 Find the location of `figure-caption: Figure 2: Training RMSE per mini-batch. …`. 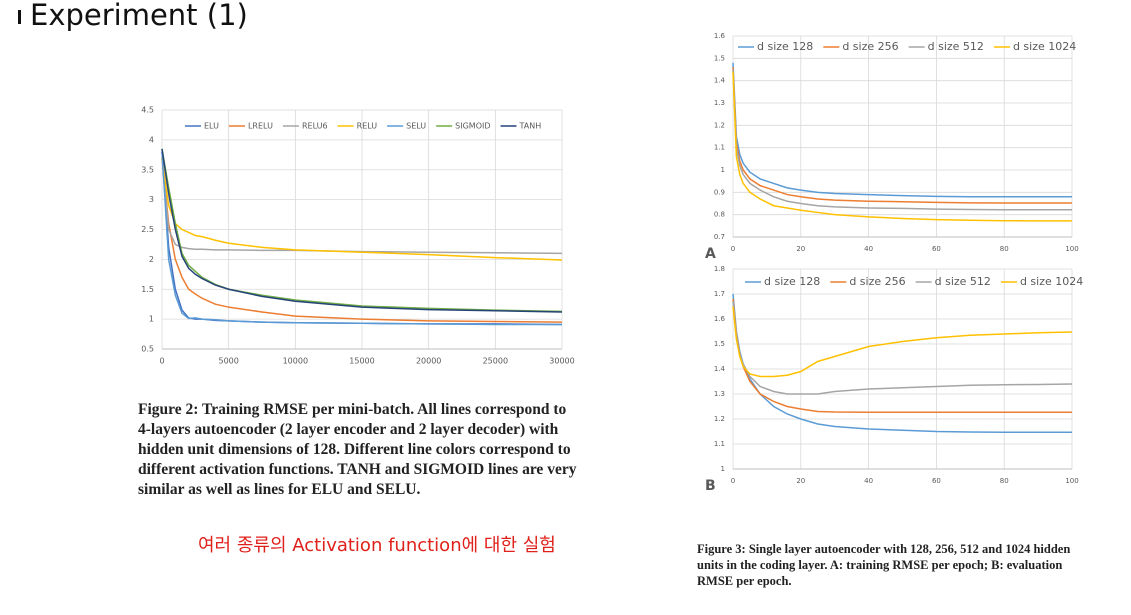

figure-caption: Figure 2: Training RMSE per mini-batch. … is located at coordinates (357, 449).